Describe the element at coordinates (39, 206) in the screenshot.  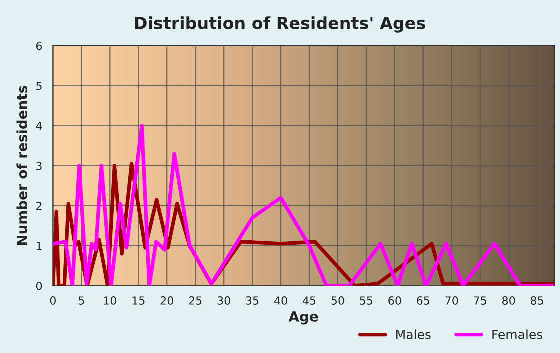
I see `y-tick-label: 2` at that location.